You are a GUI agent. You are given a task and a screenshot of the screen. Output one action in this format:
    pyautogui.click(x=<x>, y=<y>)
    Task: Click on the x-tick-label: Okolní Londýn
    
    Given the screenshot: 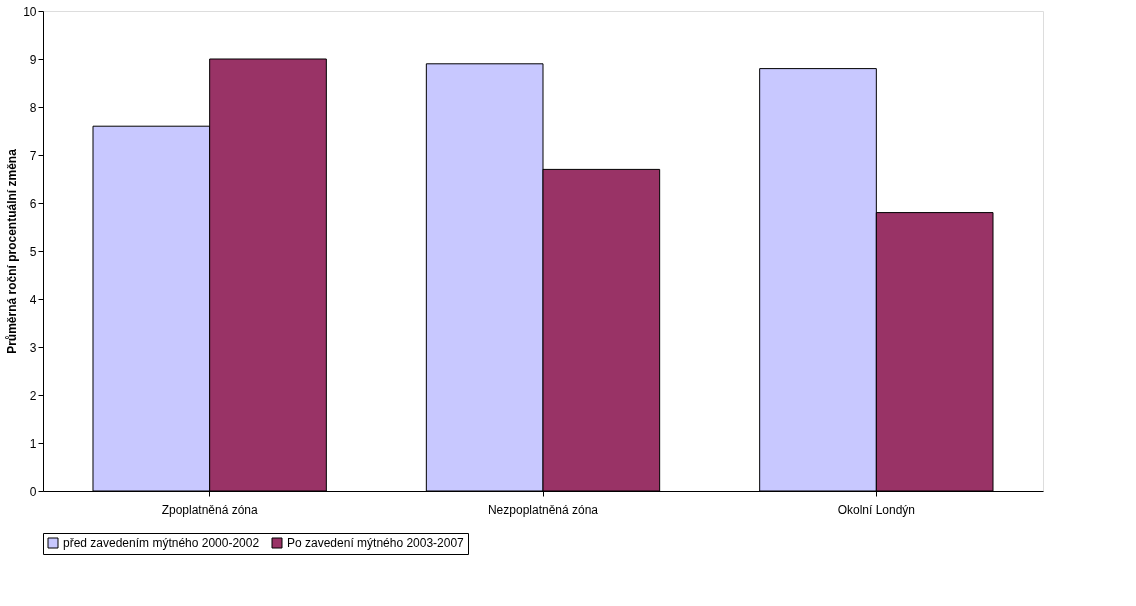 What is the action you would take?
    pyautogui.click(x=876, y=509)
    